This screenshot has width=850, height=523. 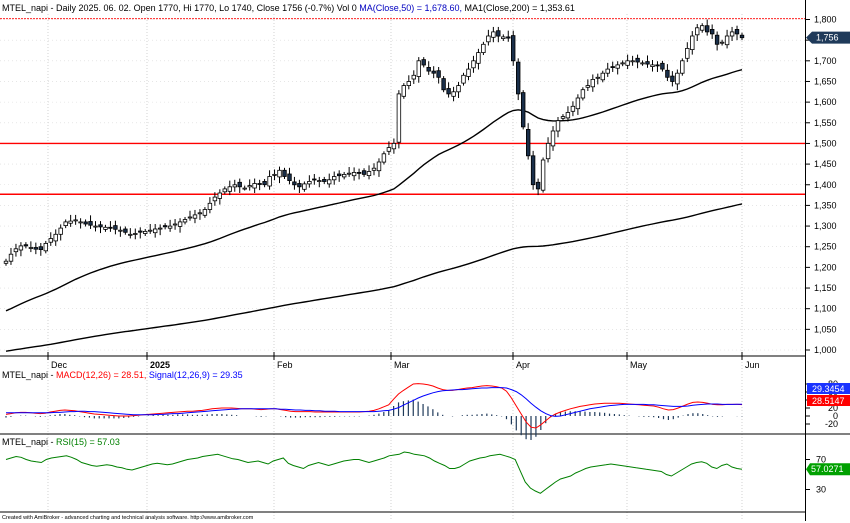 I want to click on x-tick-label: Jun, so click(x=752, y=365).